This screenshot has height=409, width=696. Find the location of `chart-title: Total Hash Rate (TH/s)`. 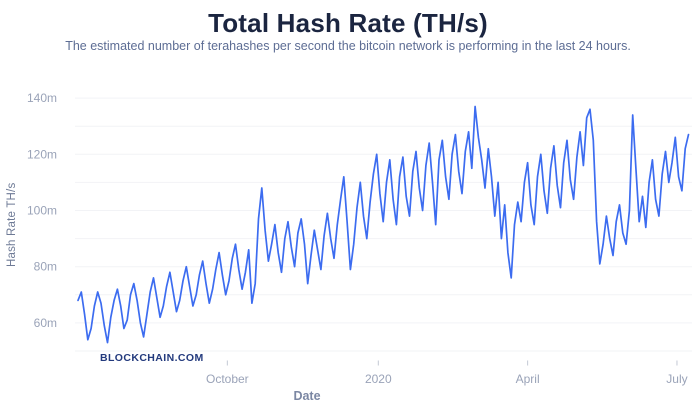

chart-title: Total Hash Rate (TH/s) is located at coordinates (348, 23).